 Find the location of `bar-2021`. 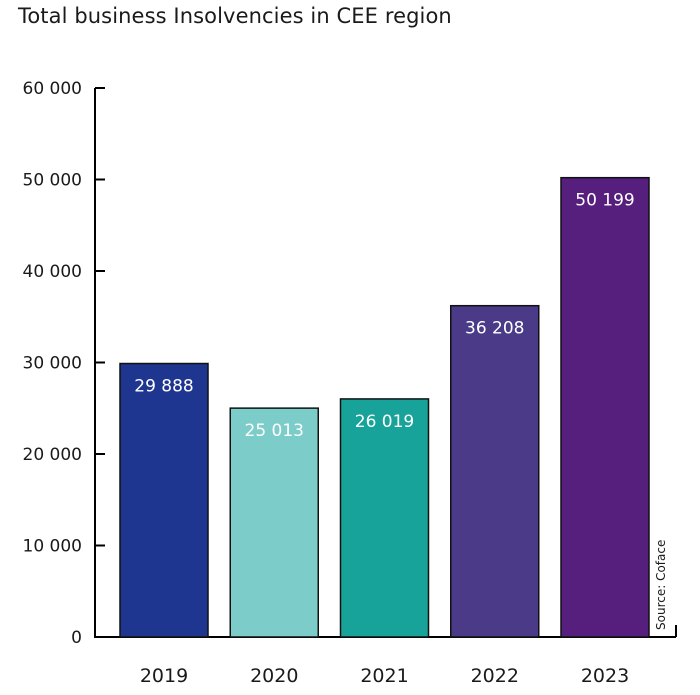

bar-2021 is located at coordinates (384, 518).